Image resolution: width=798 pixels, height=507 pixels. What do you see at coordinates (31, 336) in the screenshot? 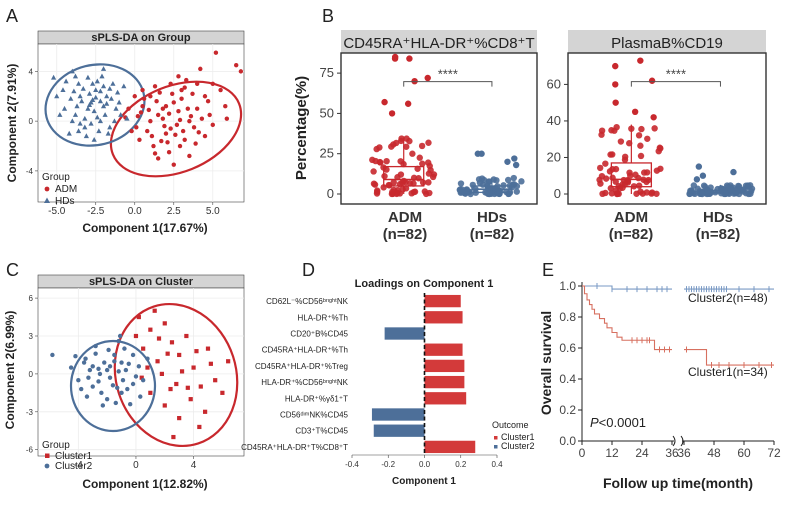
I see `panel-c-y-tick-label: 3` at bounding box center [31, 336].